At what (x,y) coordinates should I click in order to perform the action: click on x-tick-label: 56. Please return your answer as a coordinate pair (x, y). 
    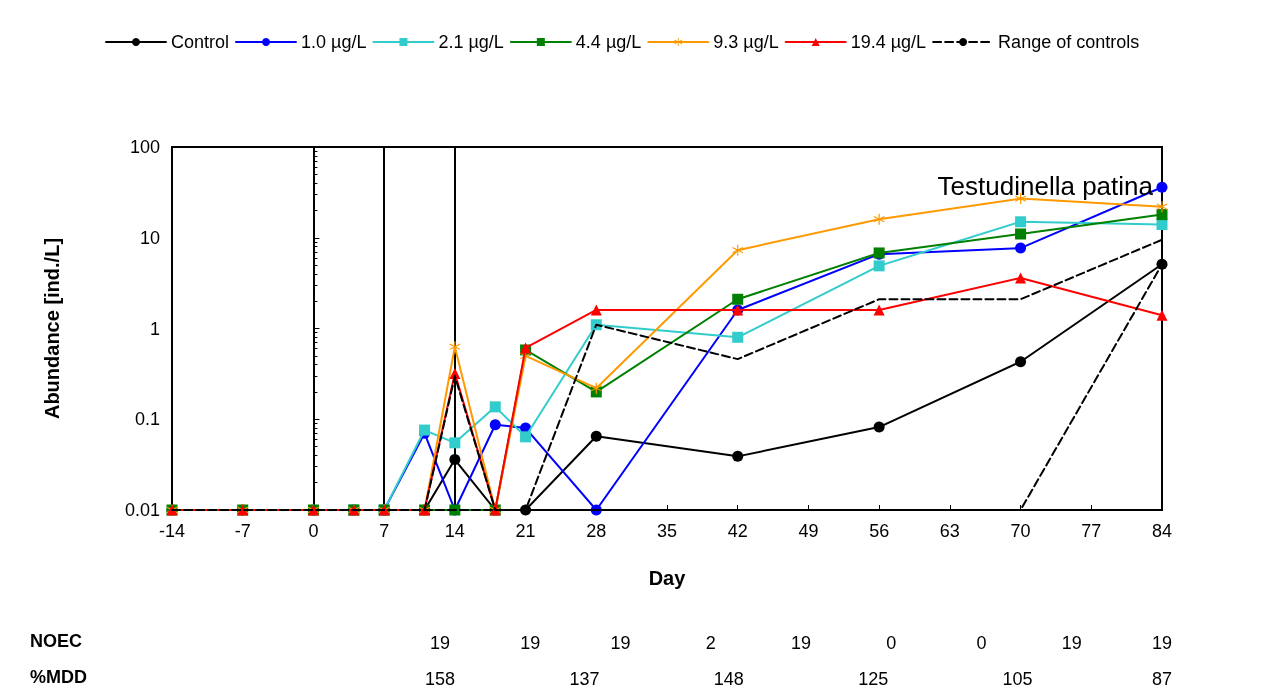
    Looking at the image, I should click on (879, 531).